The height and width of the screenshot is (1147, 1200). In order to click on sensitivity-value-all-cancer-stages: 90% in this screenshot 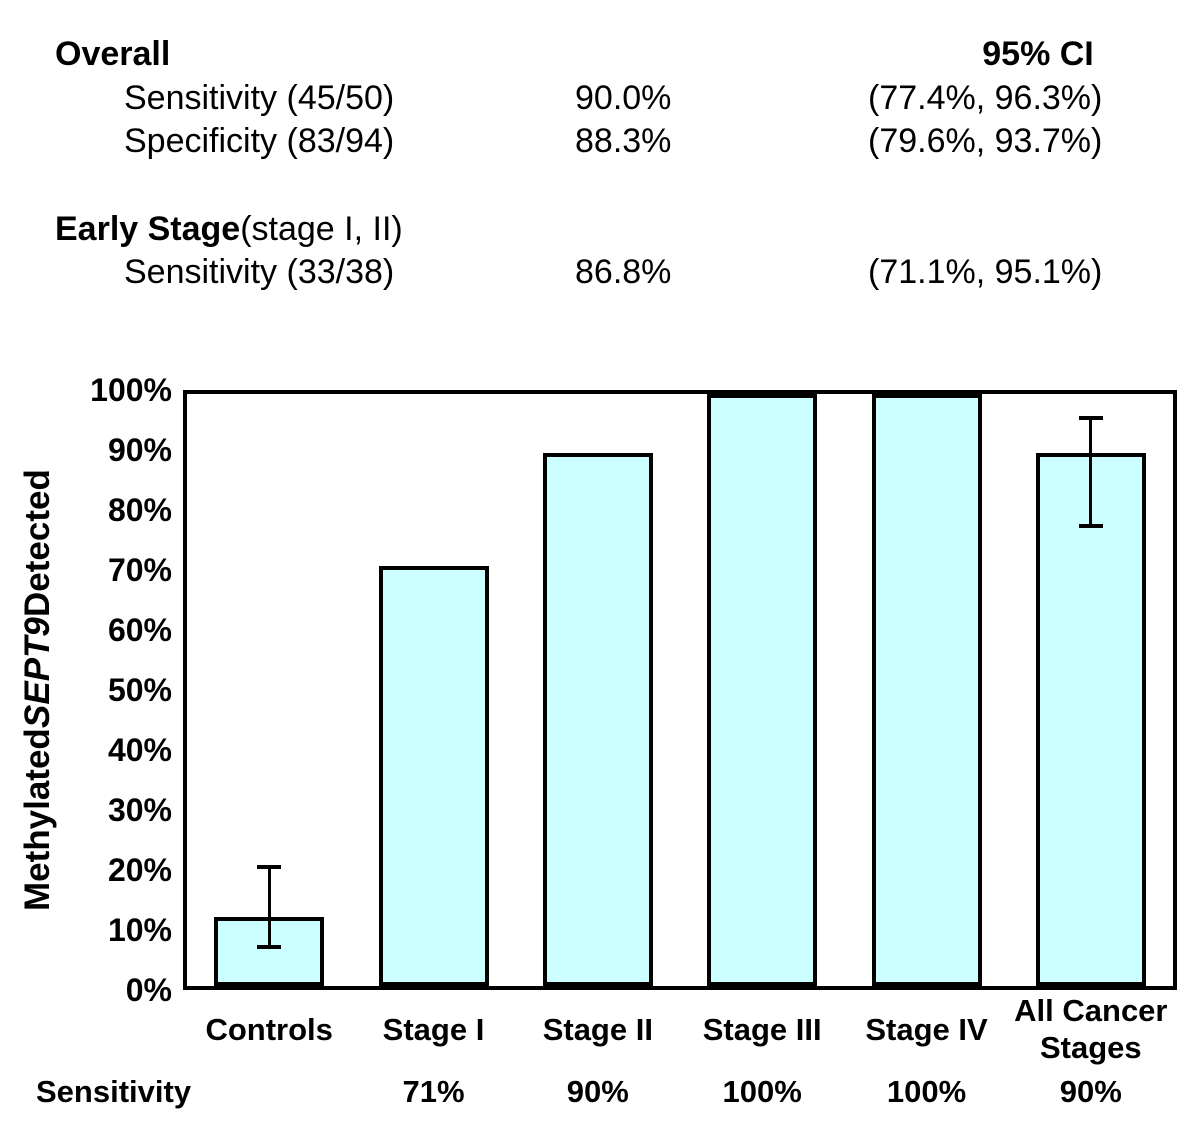, I will do `click(1090, 1091)`.